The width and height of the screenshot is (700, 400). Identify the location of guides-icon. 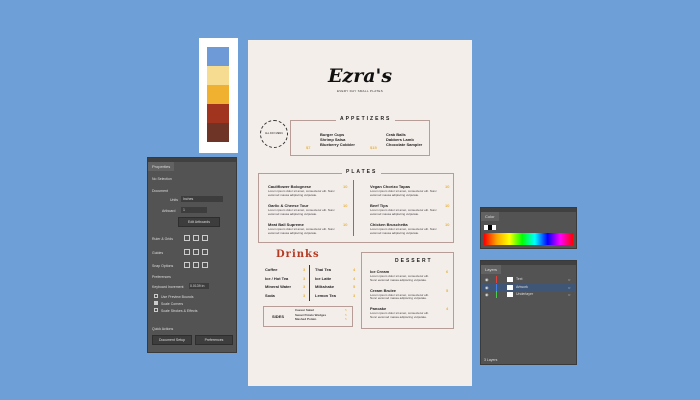
(187, 252).